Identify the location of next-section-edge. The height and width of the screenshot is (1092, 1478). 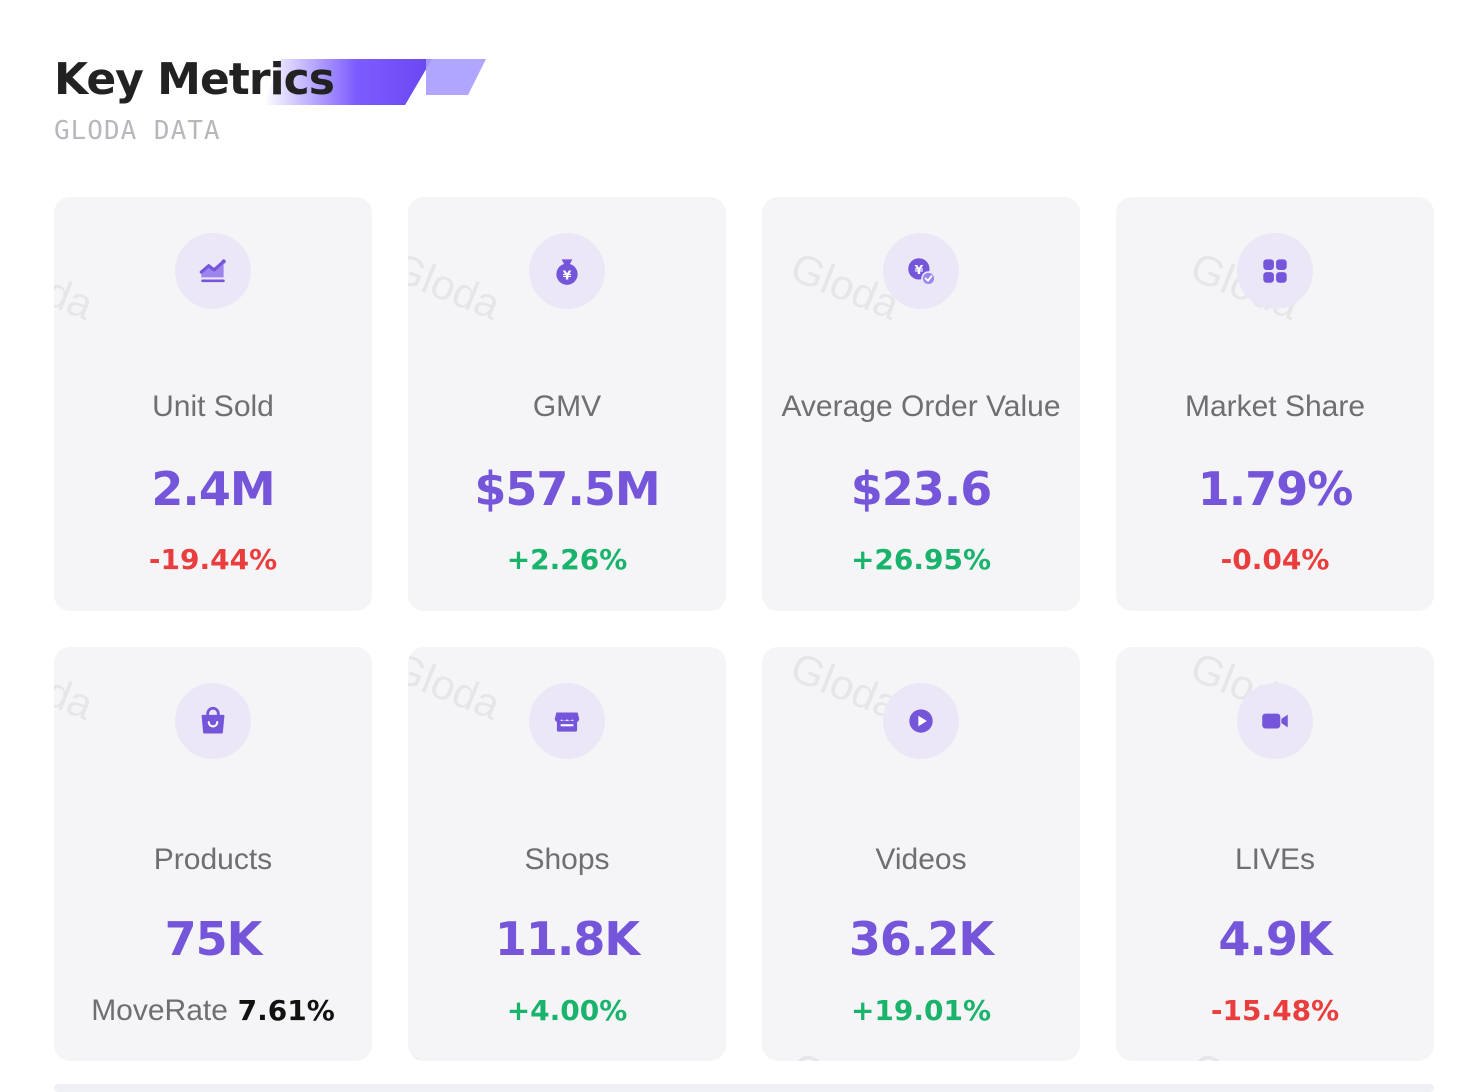
(744, 1088).